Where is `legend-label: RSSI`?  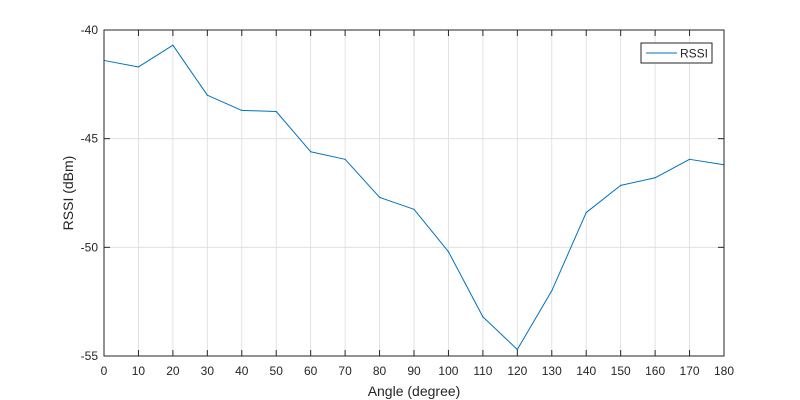
legend-label: RSSI is located at coordinates (694, 54).